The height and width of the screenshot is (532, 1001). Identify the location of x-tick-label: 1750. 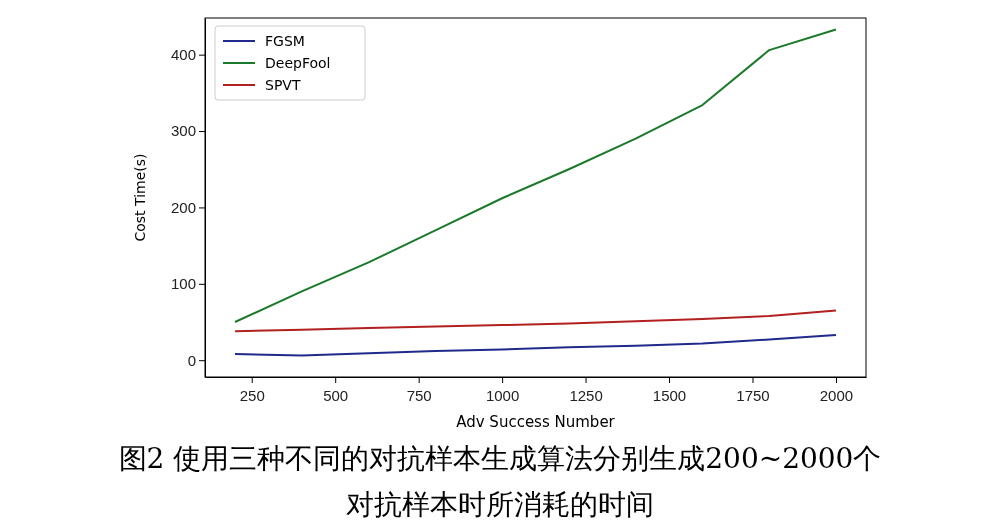
(753, 395).